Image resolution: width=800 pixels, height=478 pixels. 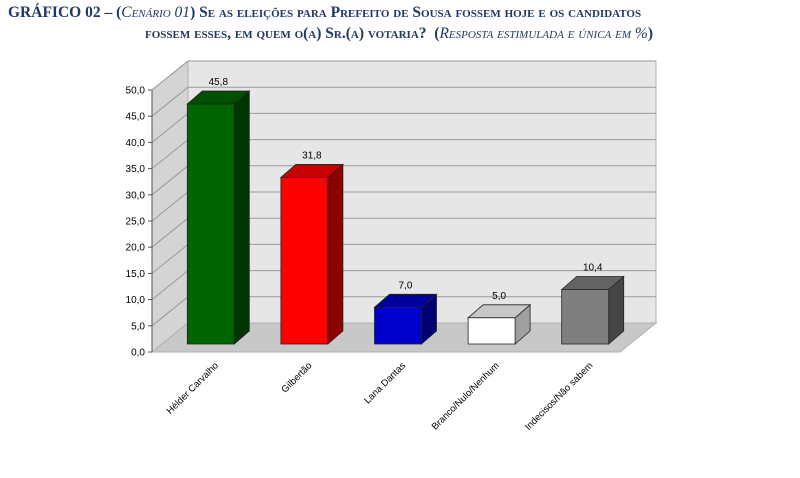 What do you see at coordinates (193, 388) in the screenshot?
I see `category-label: Hélder Carvalho` at bounding box center [193, 388].